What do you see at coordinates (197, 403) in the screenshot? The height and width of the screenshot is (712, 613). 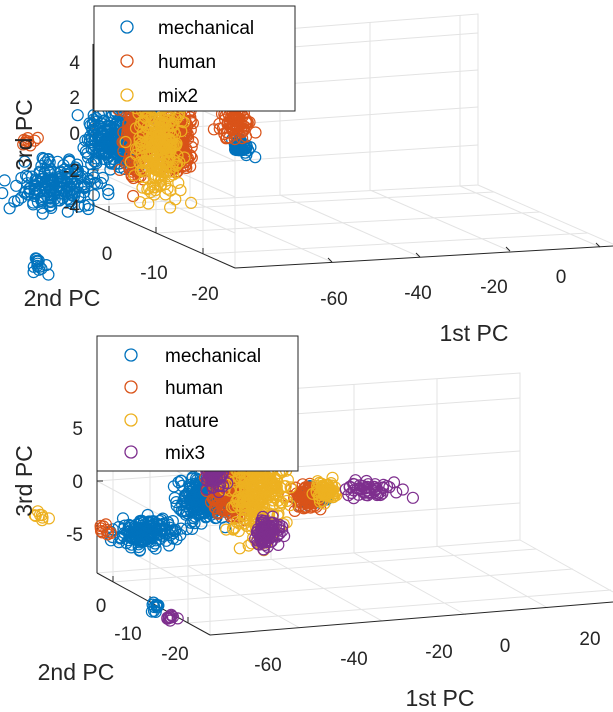 I see `legend: mechanical human nature mix3` at bounding box center [197, 403].